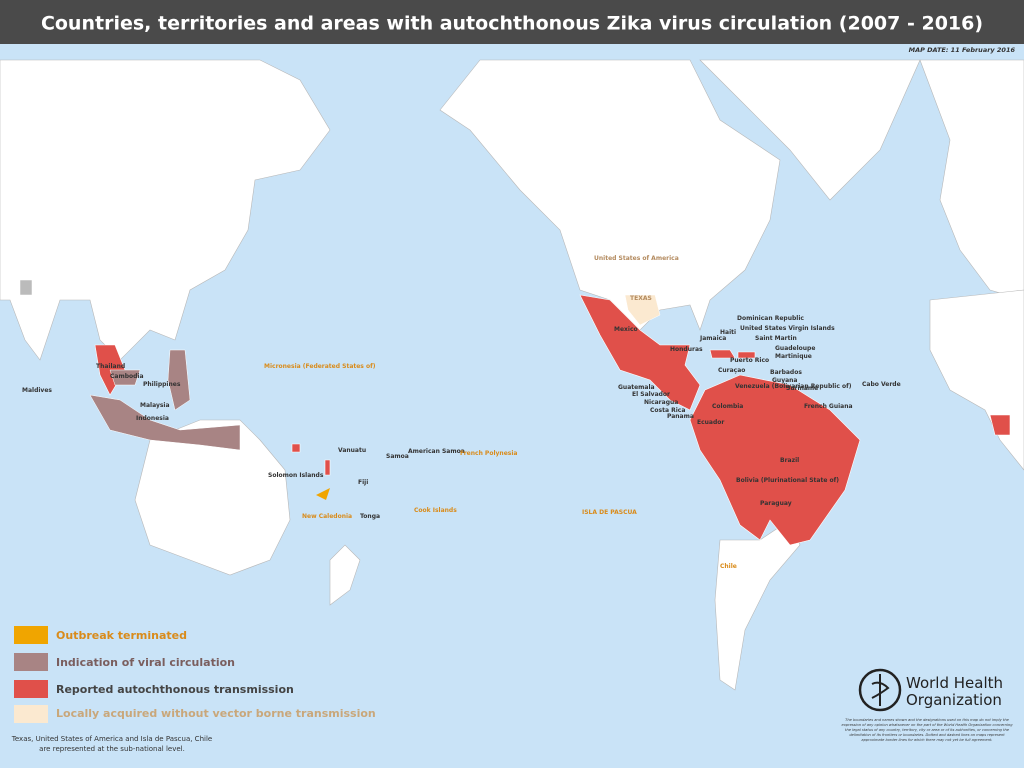 This screenshot has height=768, width=1024. I want to click on country-label: Cambodia, so click(127, 376).